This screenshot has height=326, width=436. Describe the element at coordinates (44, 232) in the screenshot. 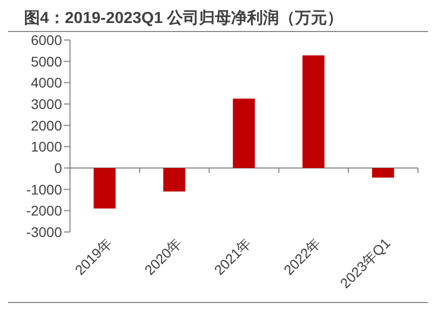

I see `y-tick-label: -3000` at that location.